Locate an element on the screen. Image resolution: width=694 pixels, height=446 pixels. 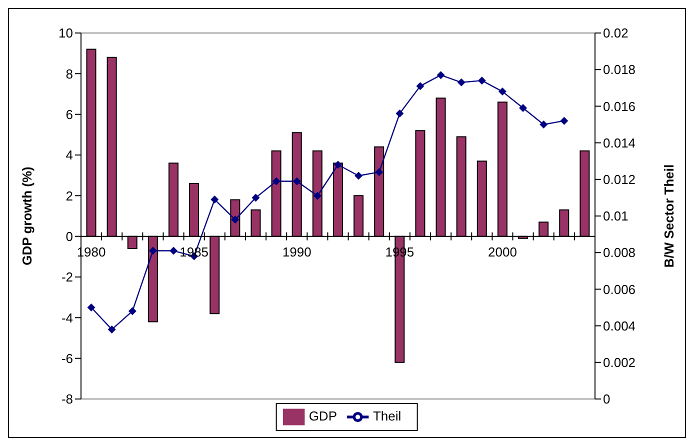
y-tick-label: 8 is located at coordinates (69, 74).